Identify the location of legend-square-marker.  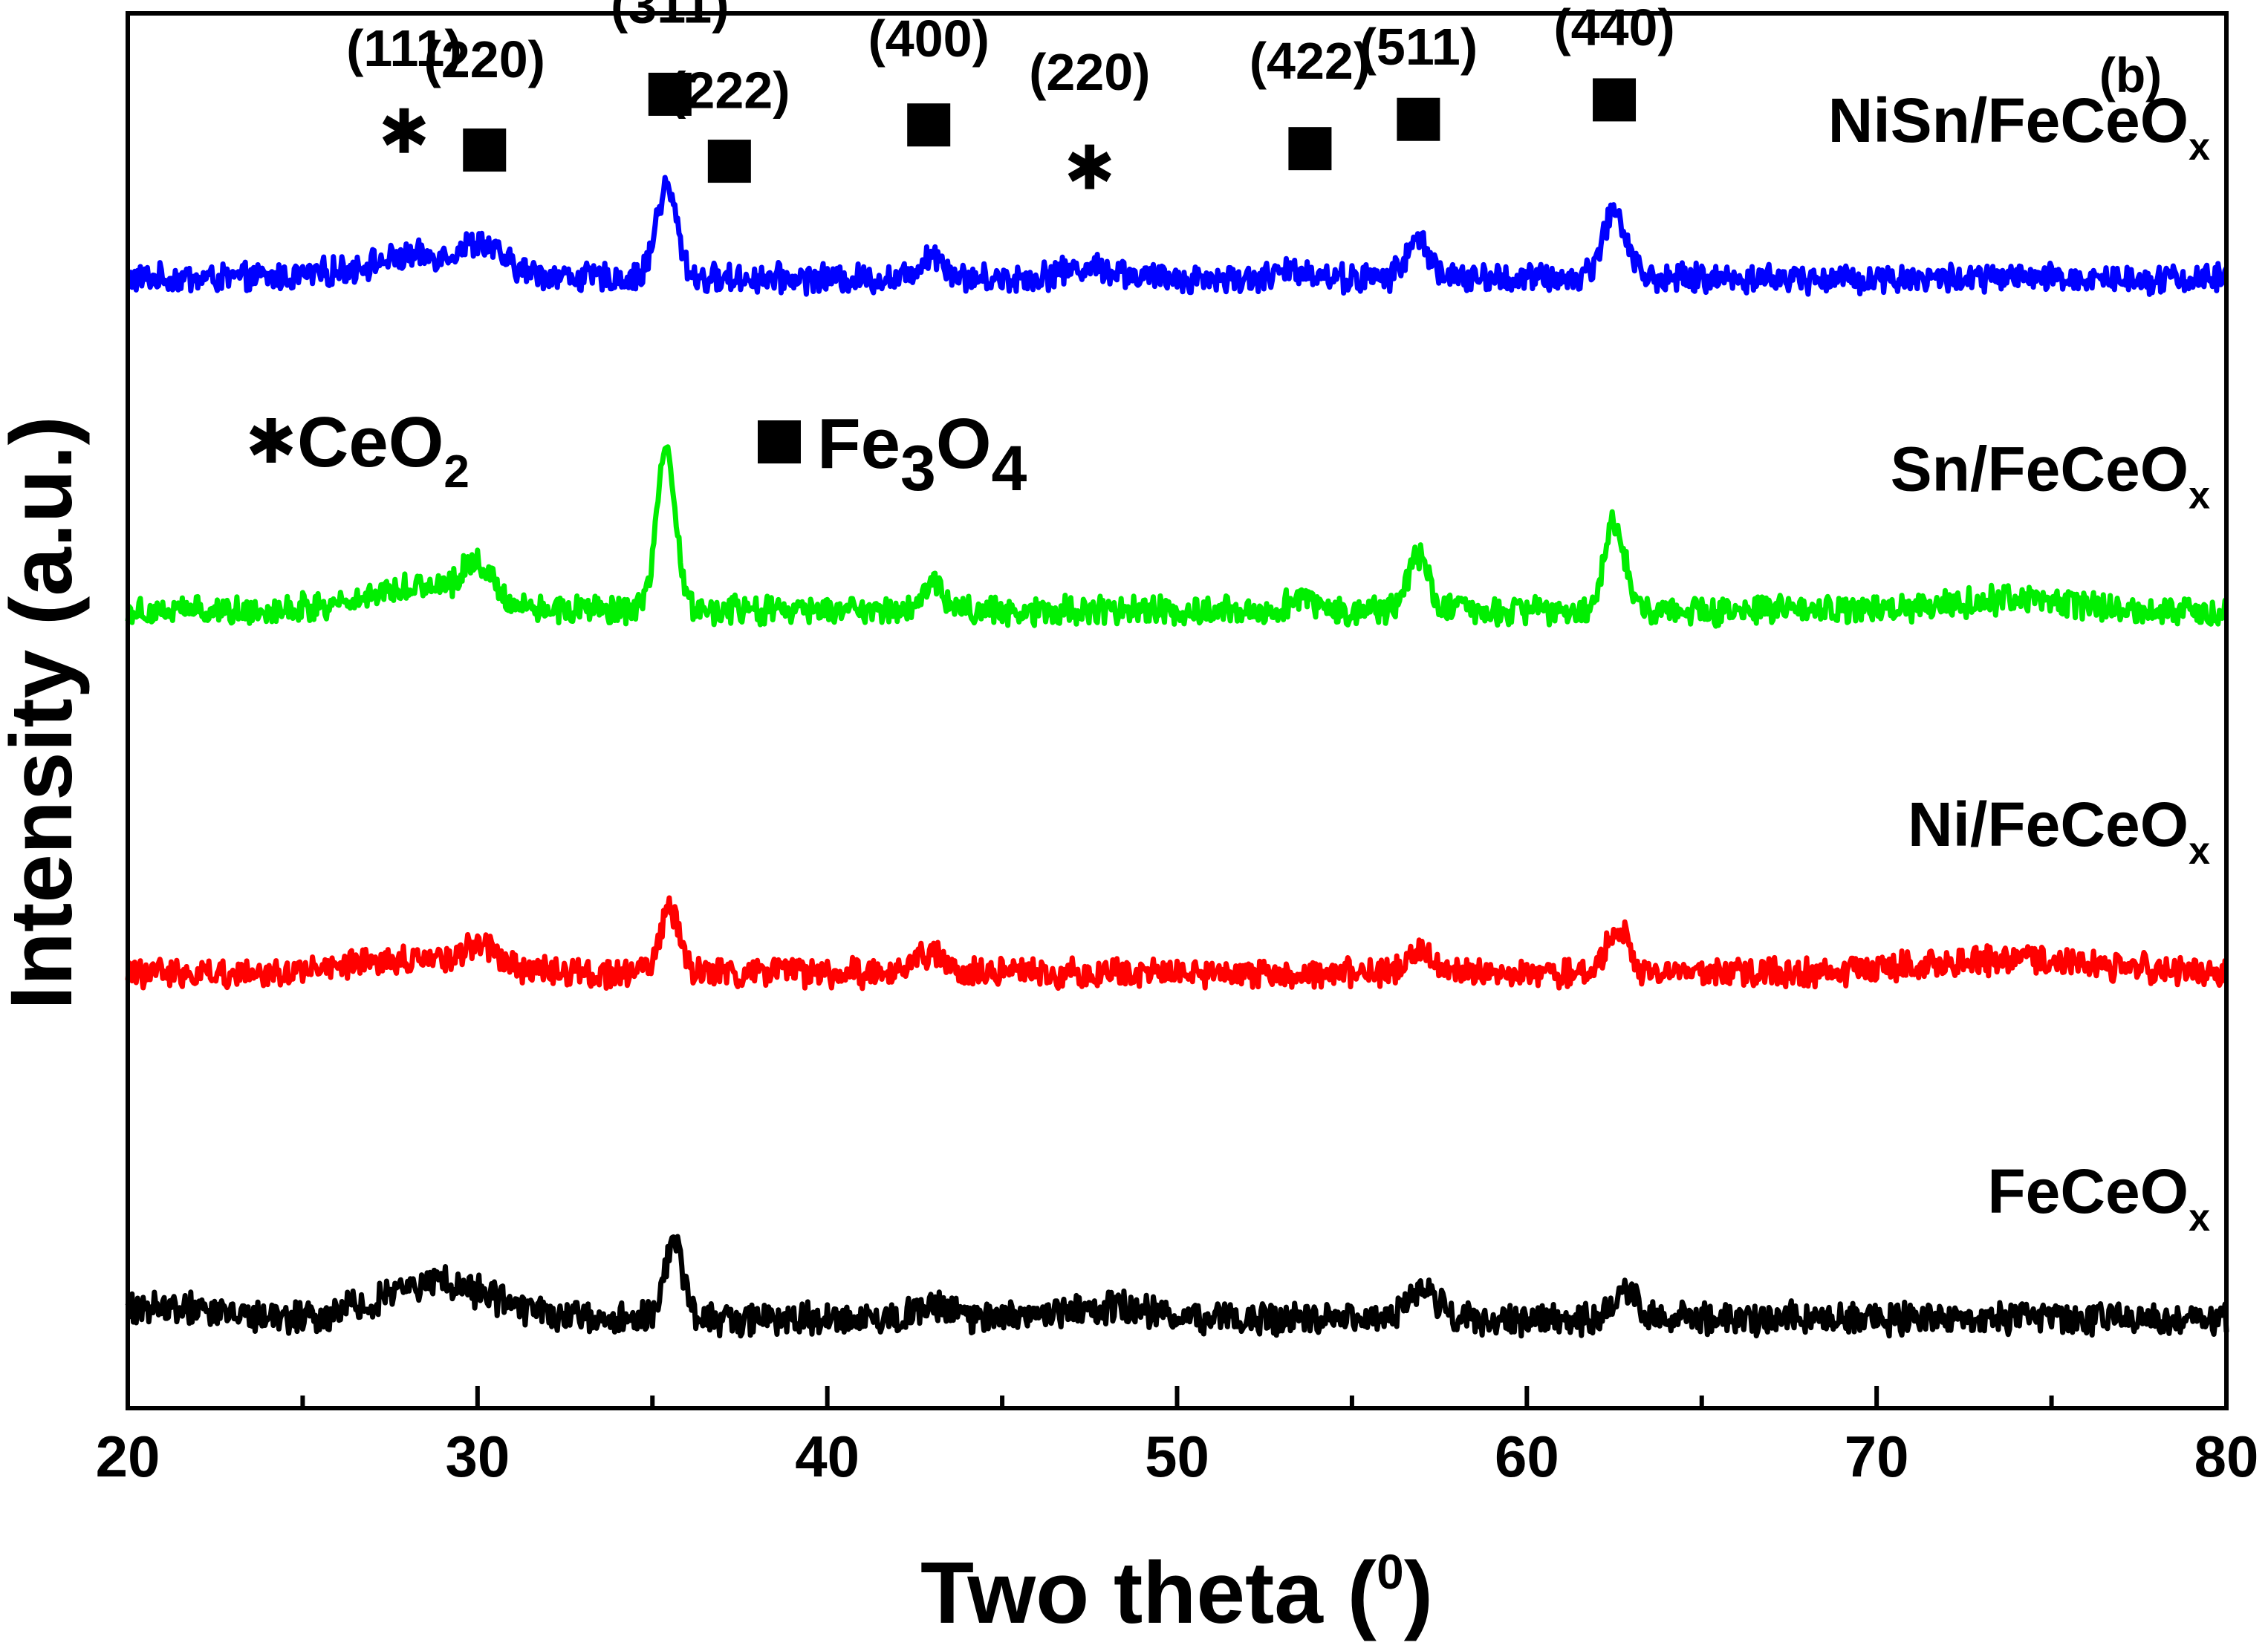
(779, 441).